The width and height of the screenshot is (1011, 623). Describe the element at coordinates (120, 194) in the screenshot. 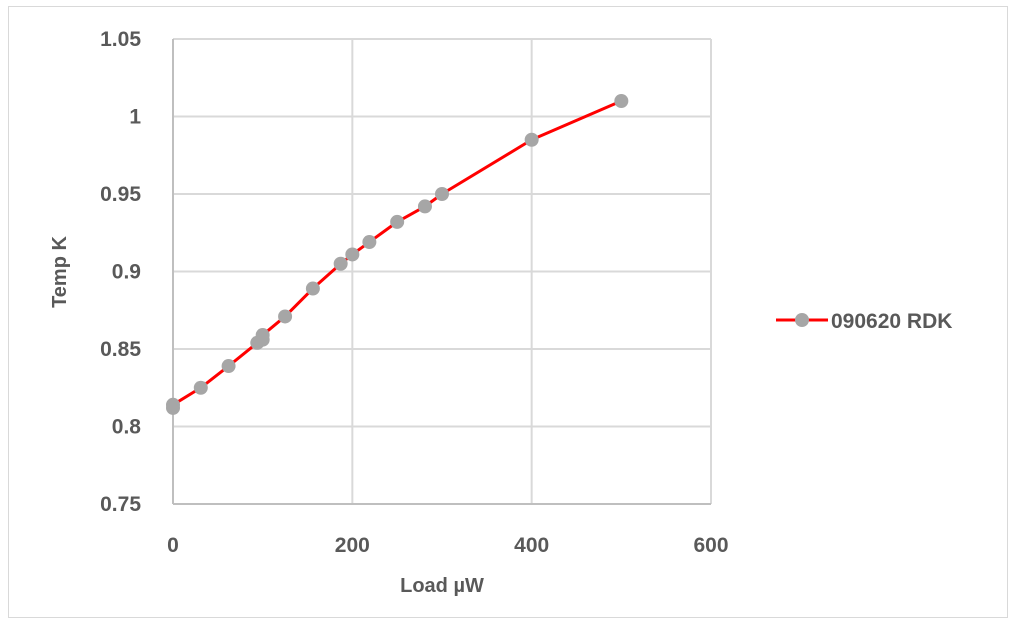

I see `y-tick-label: 0.95` at that location.